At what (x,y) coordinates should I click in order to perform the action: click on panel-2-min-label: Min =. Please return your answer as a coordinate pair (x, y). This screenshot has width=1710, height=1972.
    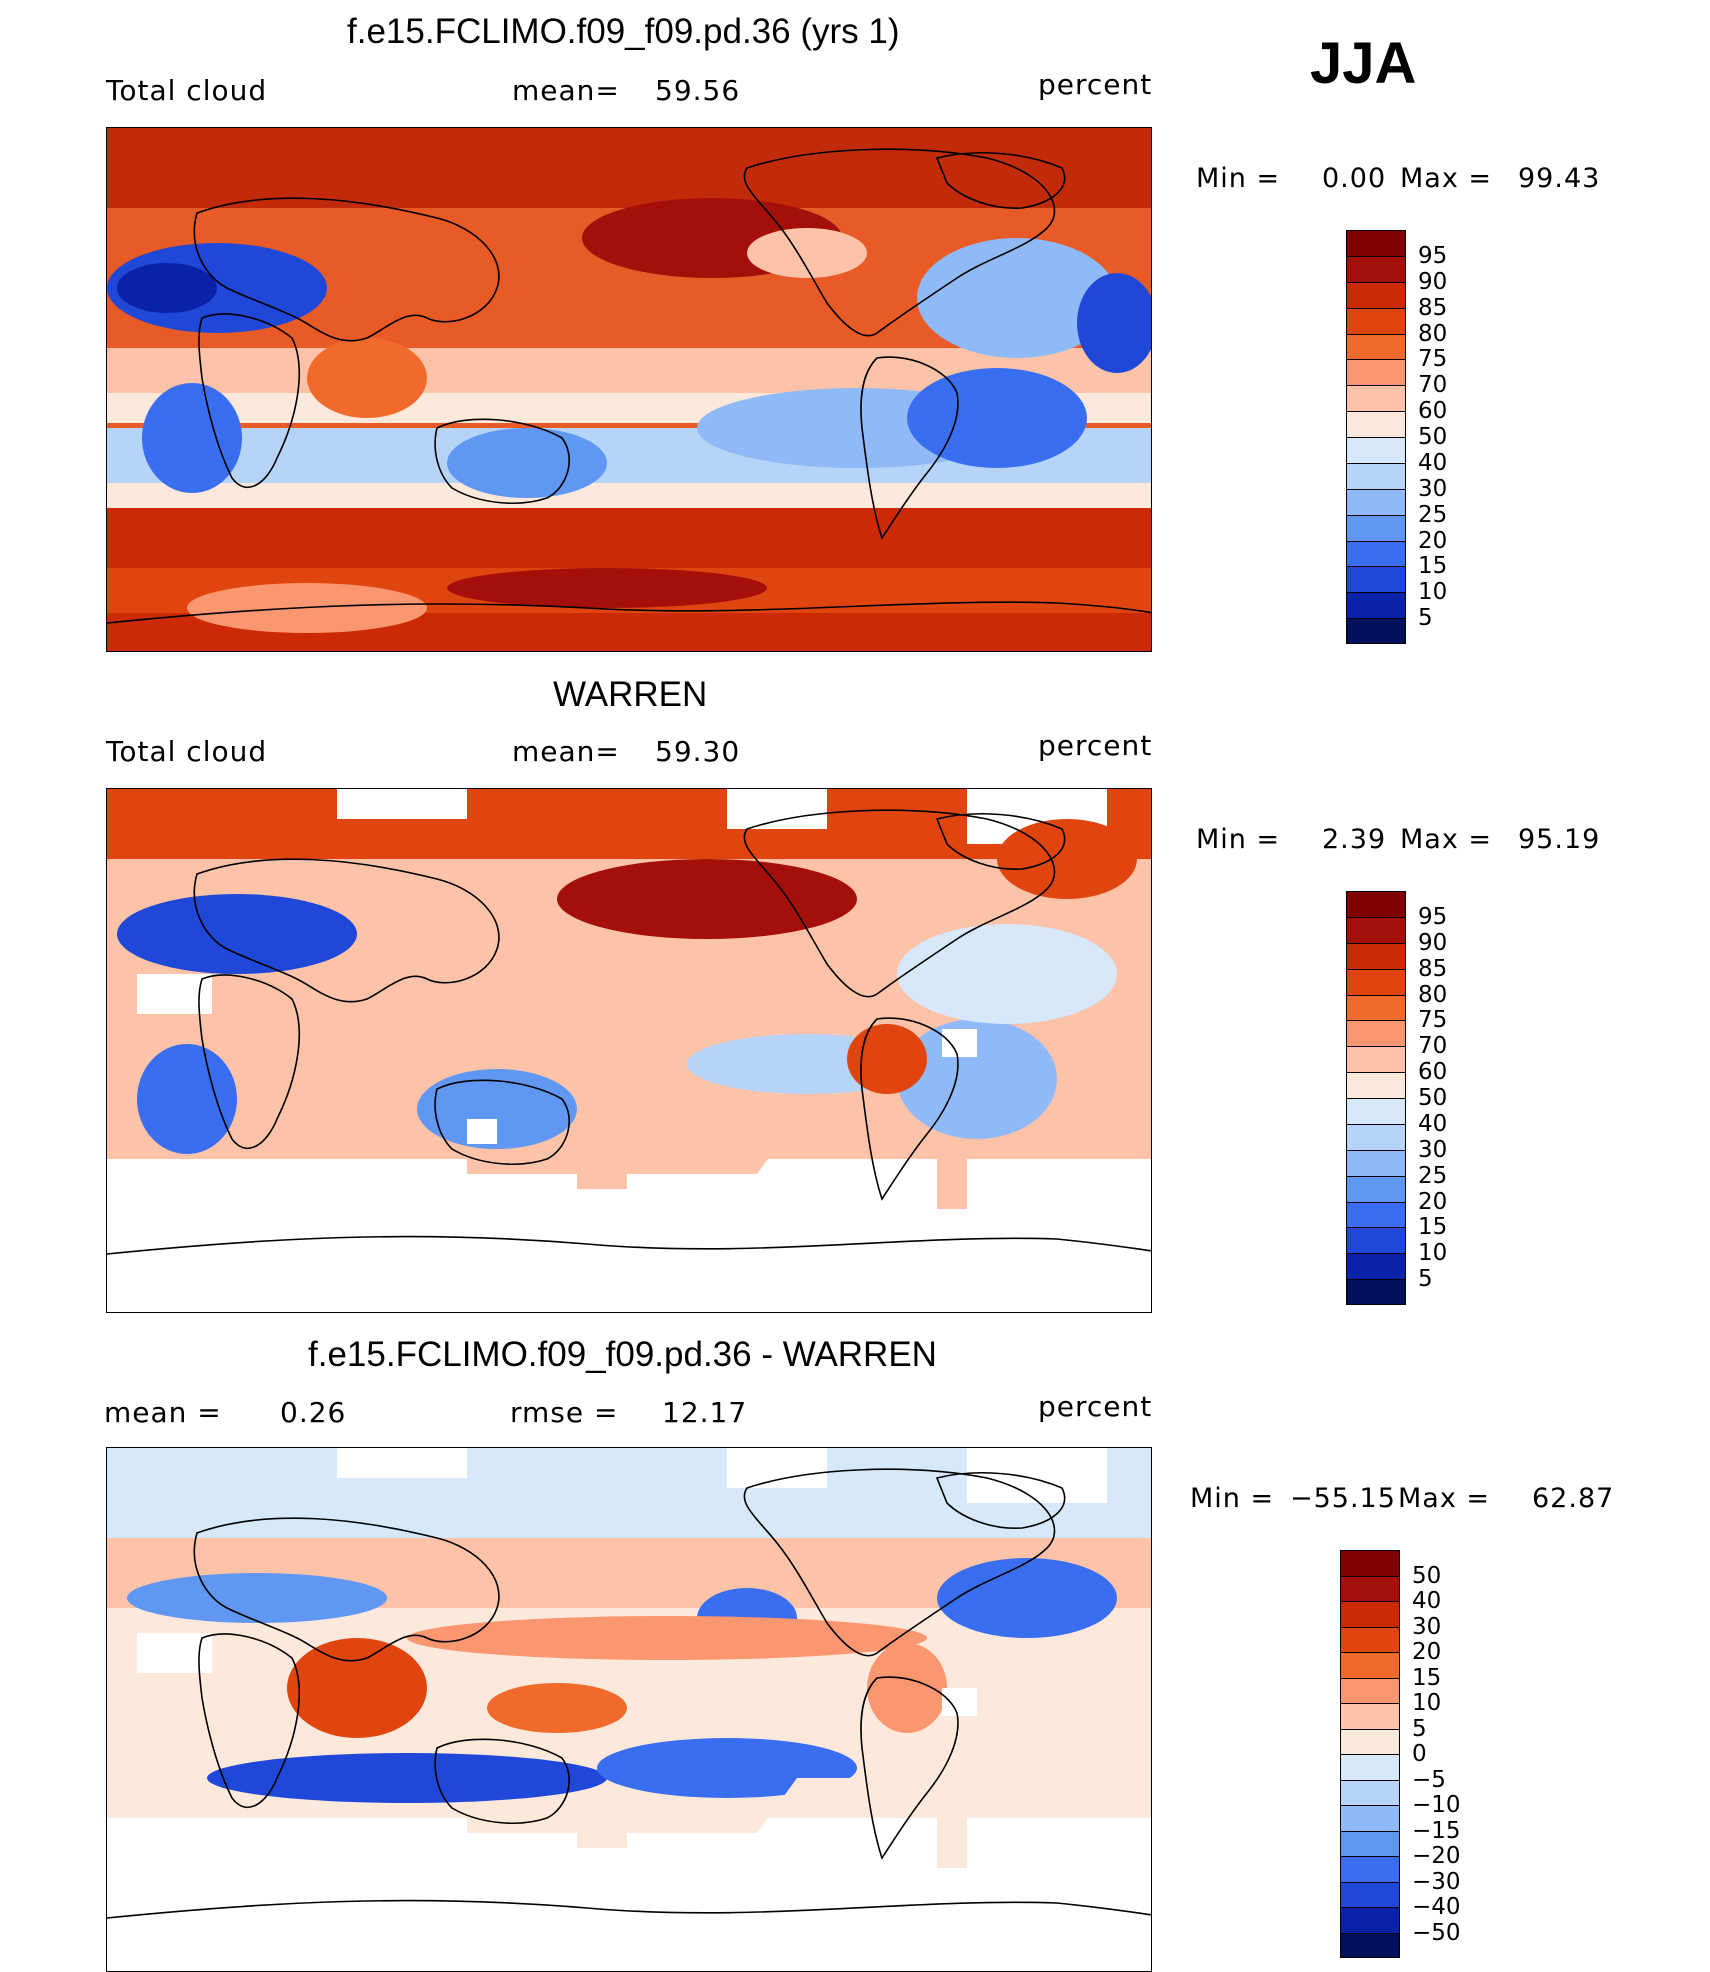
    Looking at the image, I should click on (1238, 839).